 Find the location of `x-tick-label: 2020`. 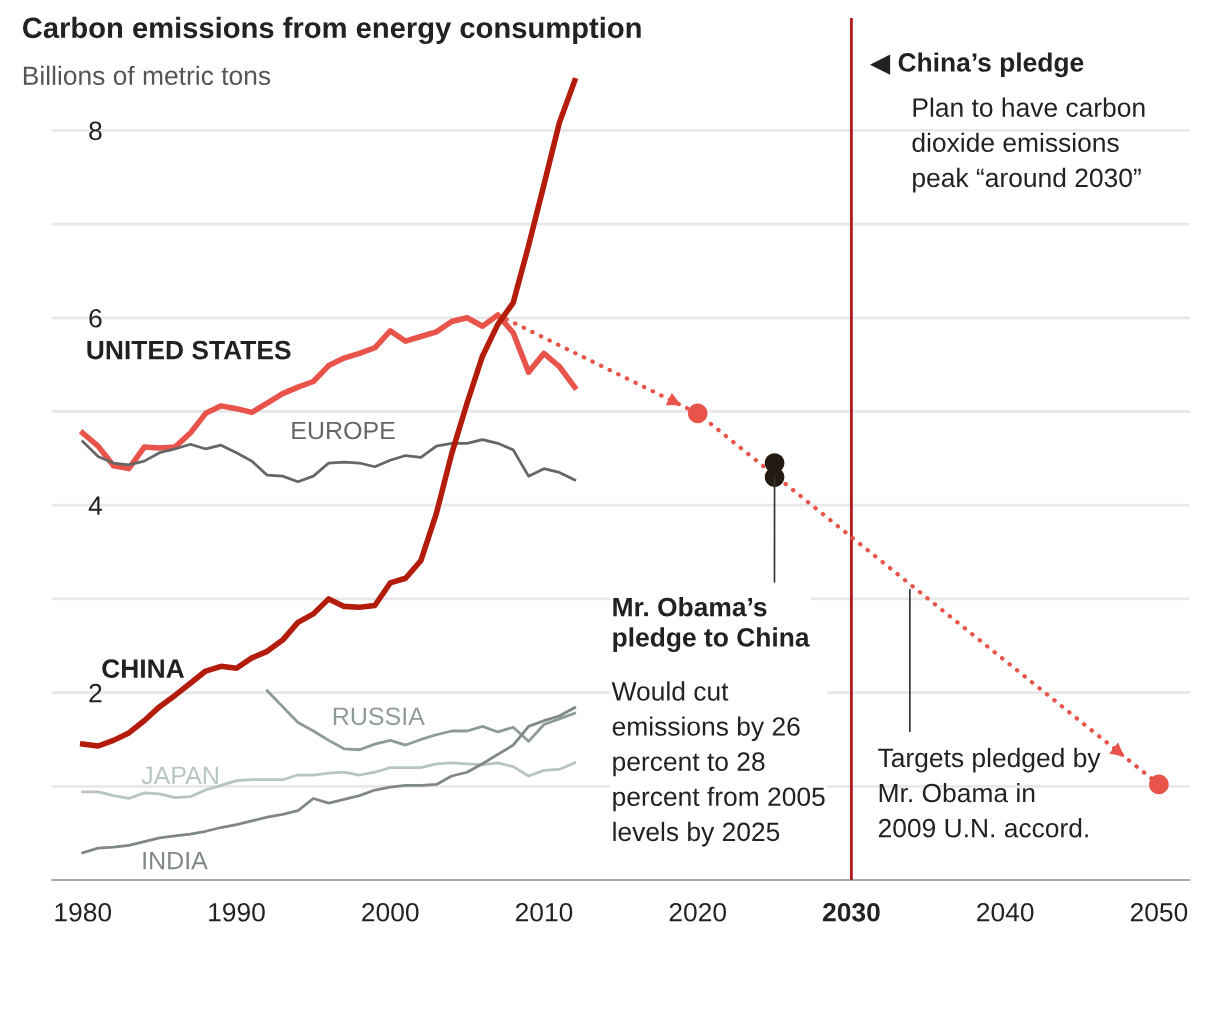

x-tick-label: 2020 is located at coordinates (698, 912).